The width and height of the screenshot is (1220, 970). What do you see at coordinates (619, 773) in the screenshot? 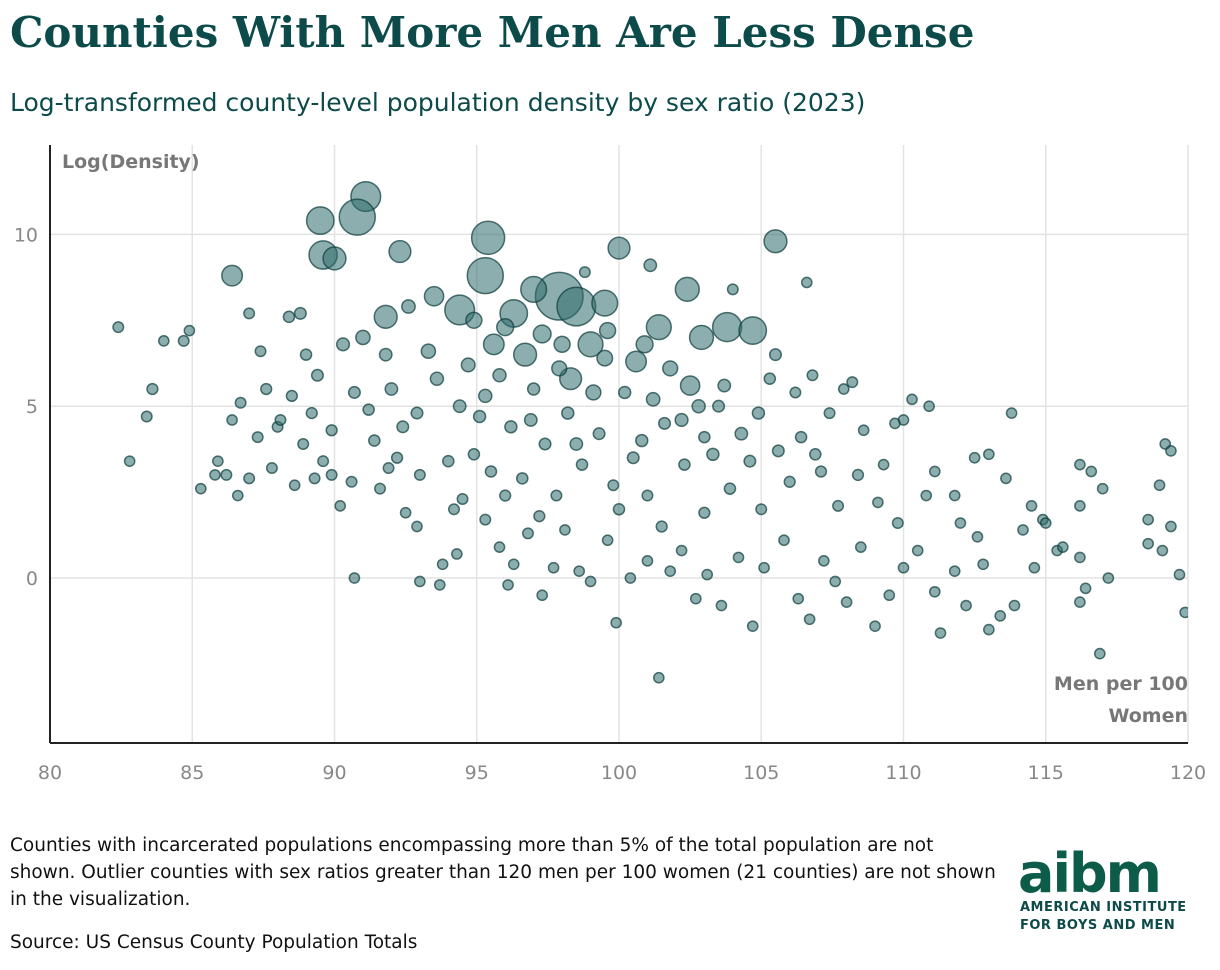
I see `x-tick-label: 100` at bounding box center [619, 773].